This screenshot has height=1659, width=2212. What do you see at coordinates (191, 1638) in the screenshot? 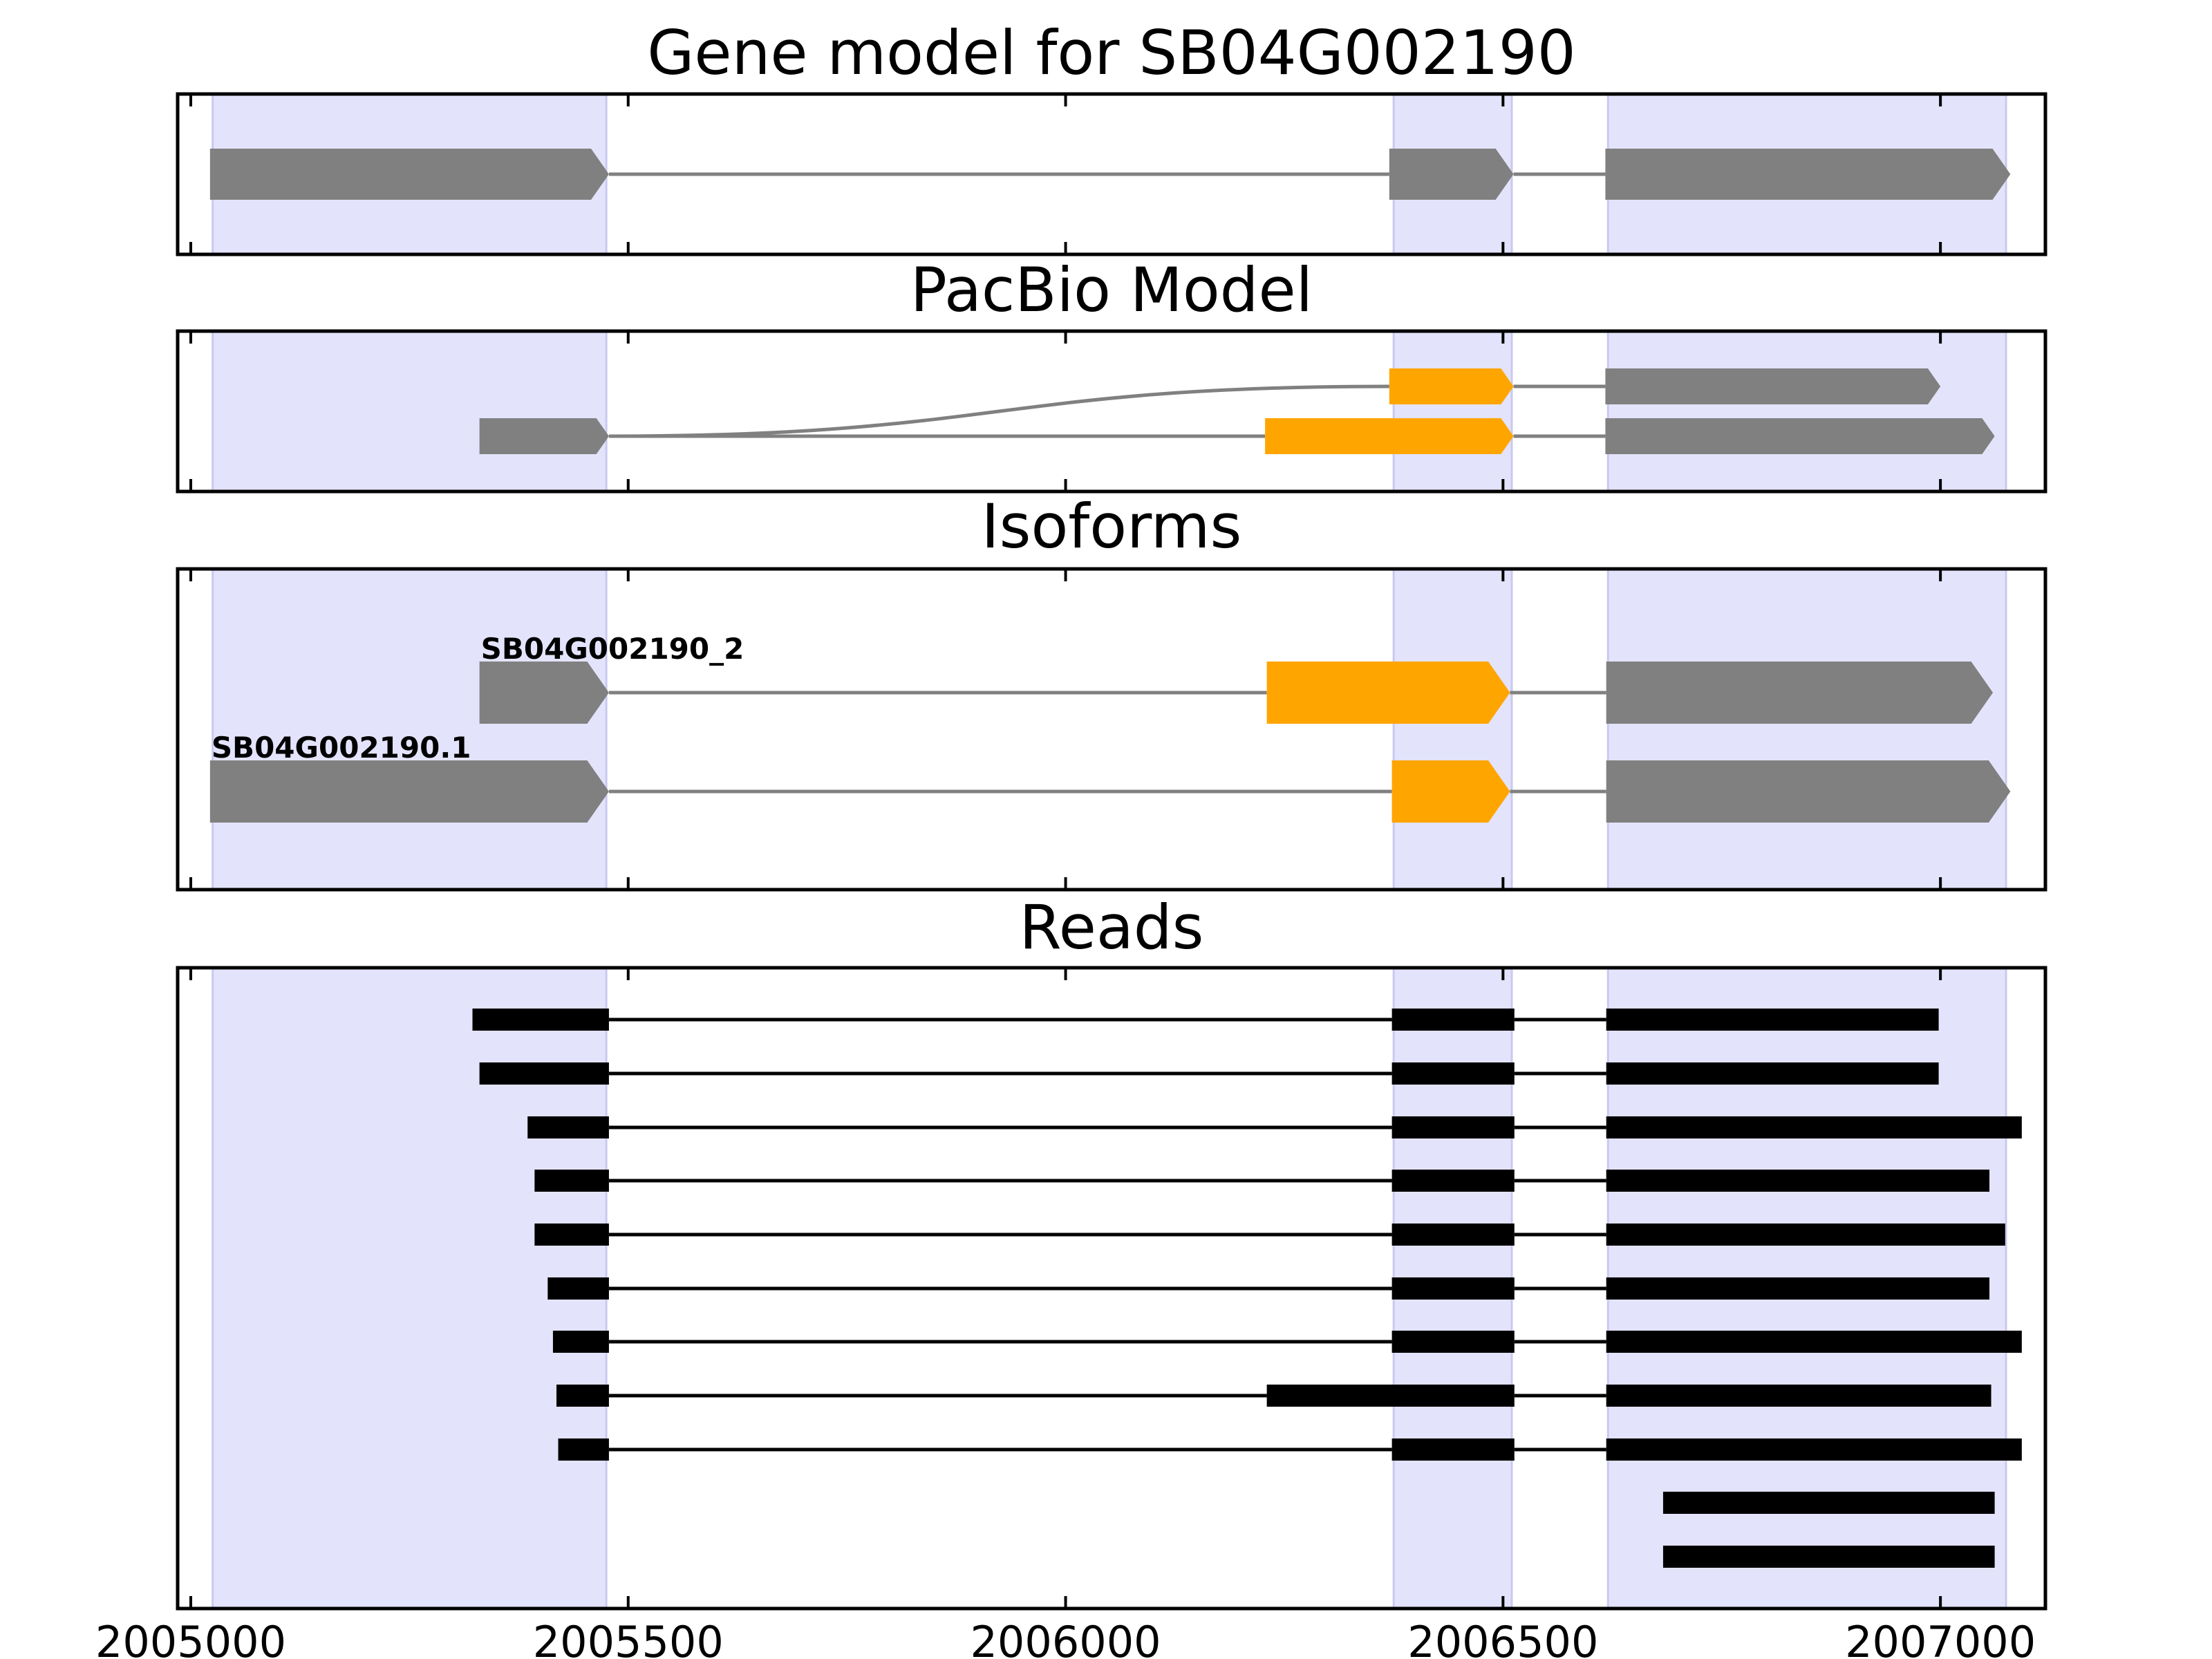
I see `x-tick-label: 2005000` at bounding box center [191, 1638].